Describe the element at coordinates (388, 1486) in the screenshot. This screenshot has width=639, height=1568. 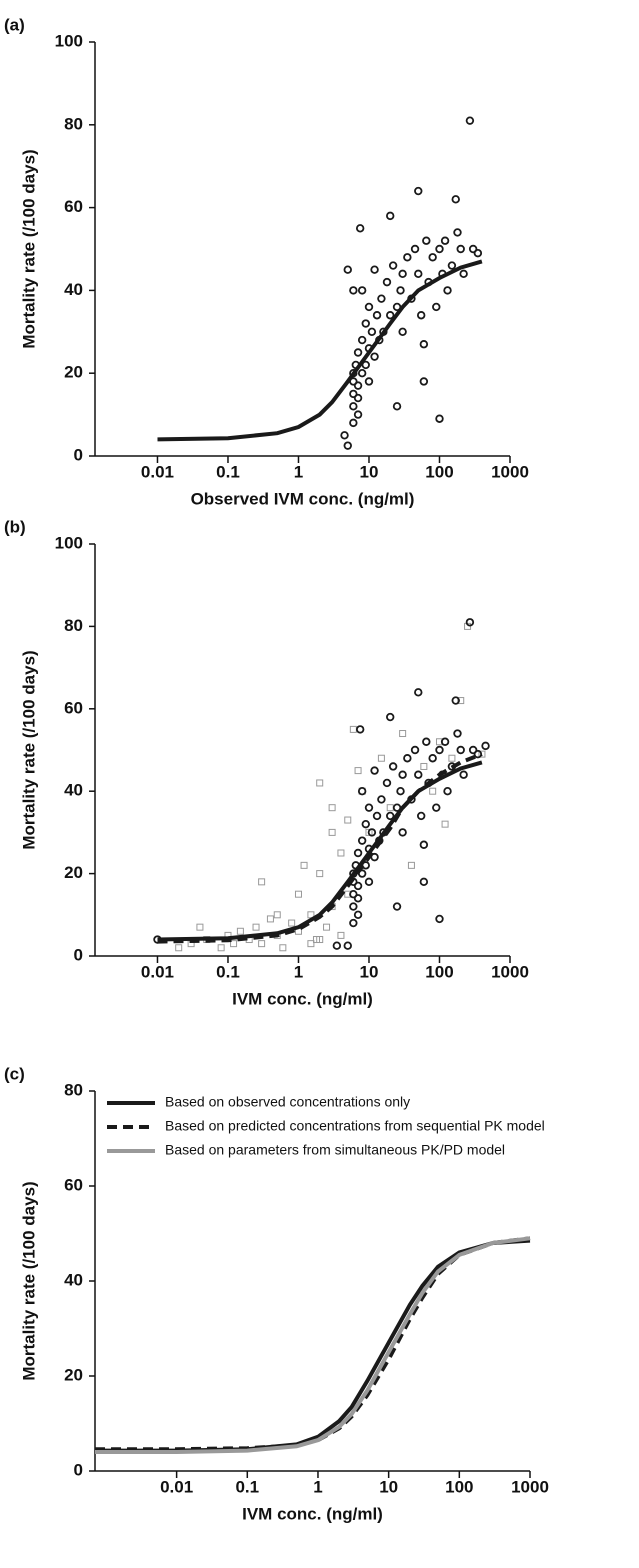
I see `x-tick-label: 10` at that location.